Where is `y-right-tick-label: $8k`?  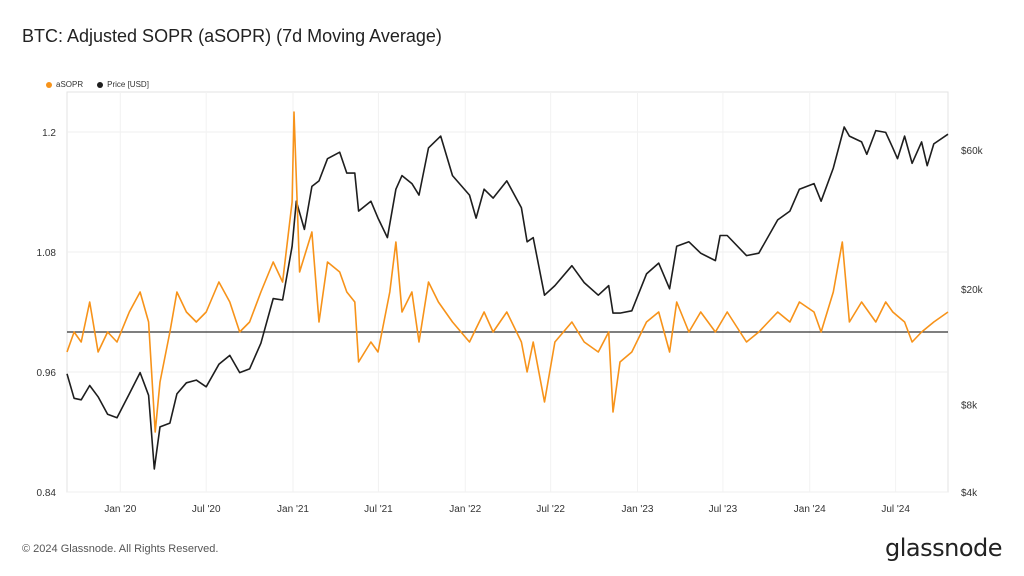
y-right-tick-label: $8k is located at coordinates (969, 405).